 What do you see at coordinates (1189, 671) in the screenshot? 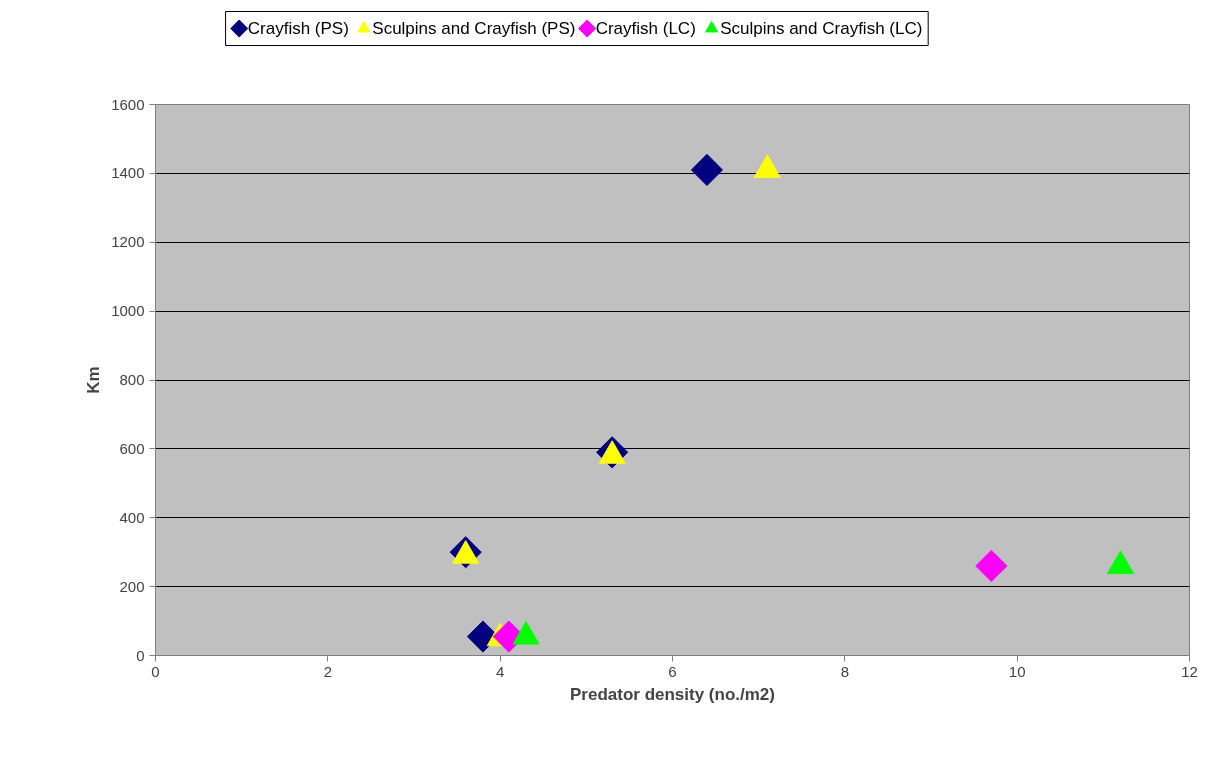
I see `x-tick-label: 12` at bounding box center [1189, 671].